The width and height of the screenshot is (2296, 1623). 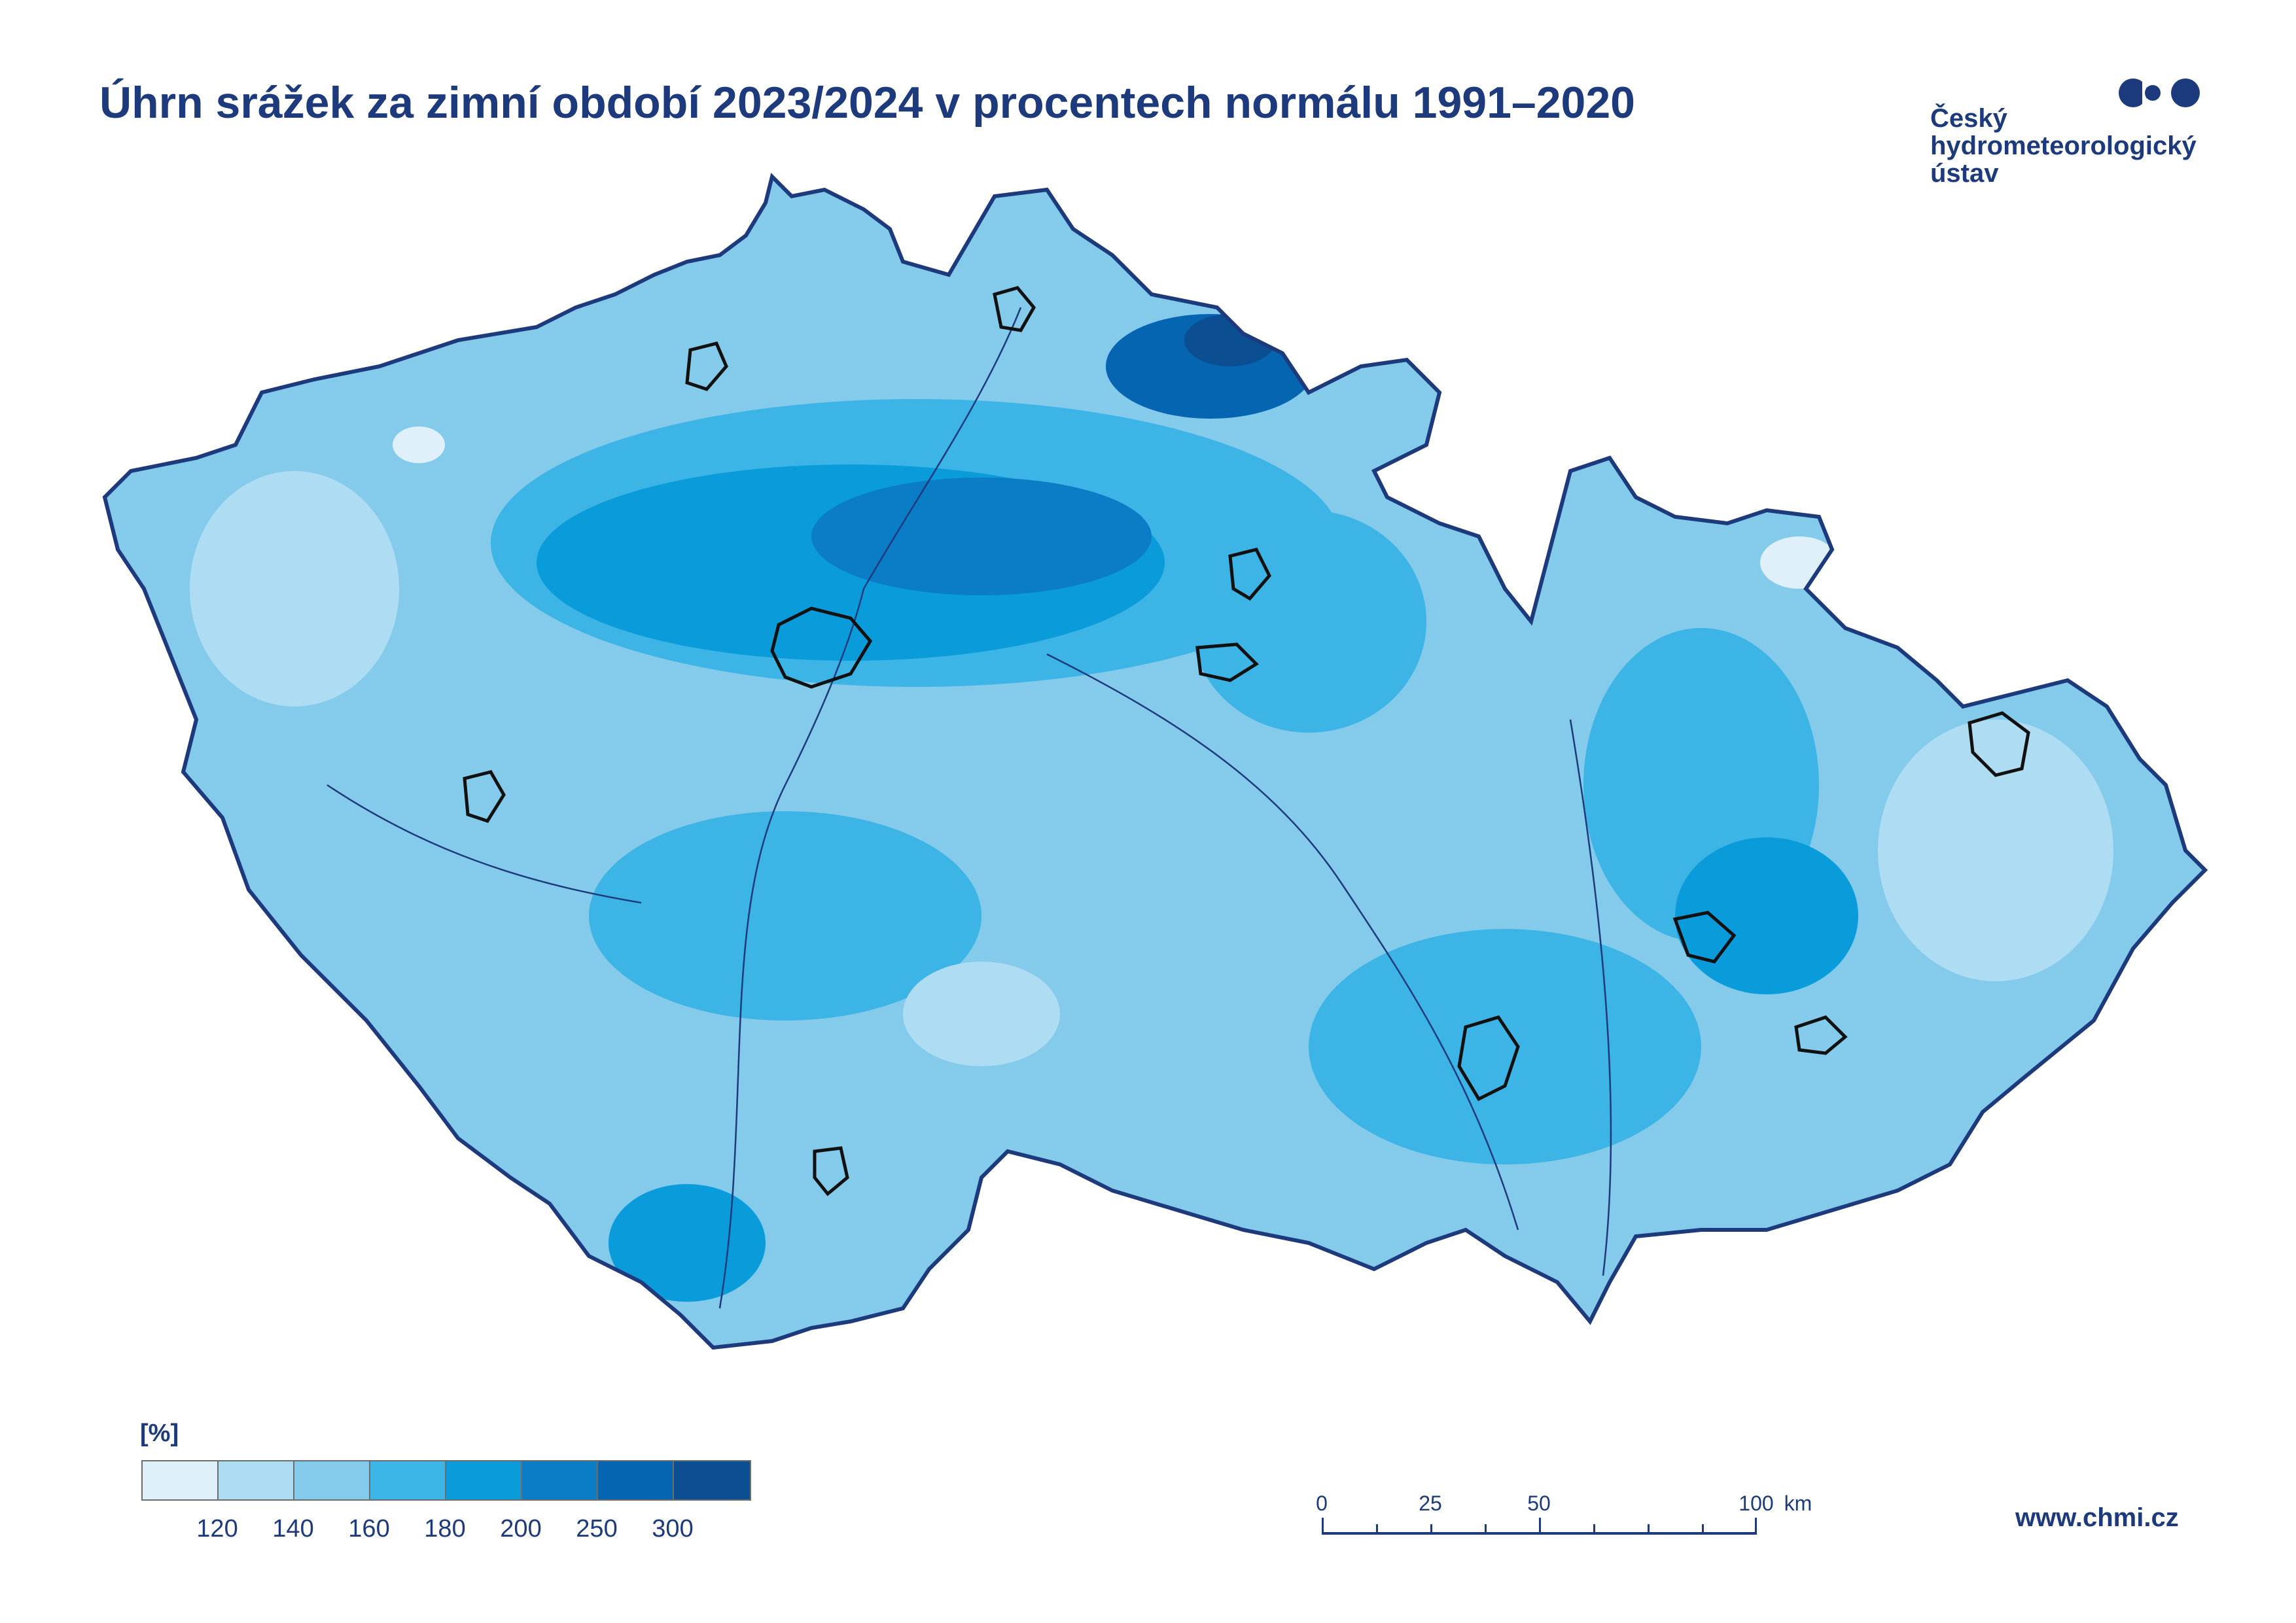 What do you see at coordinates (706, 366) in the screenshot?
I see `usti-outline` at bounding box center [706, 366].